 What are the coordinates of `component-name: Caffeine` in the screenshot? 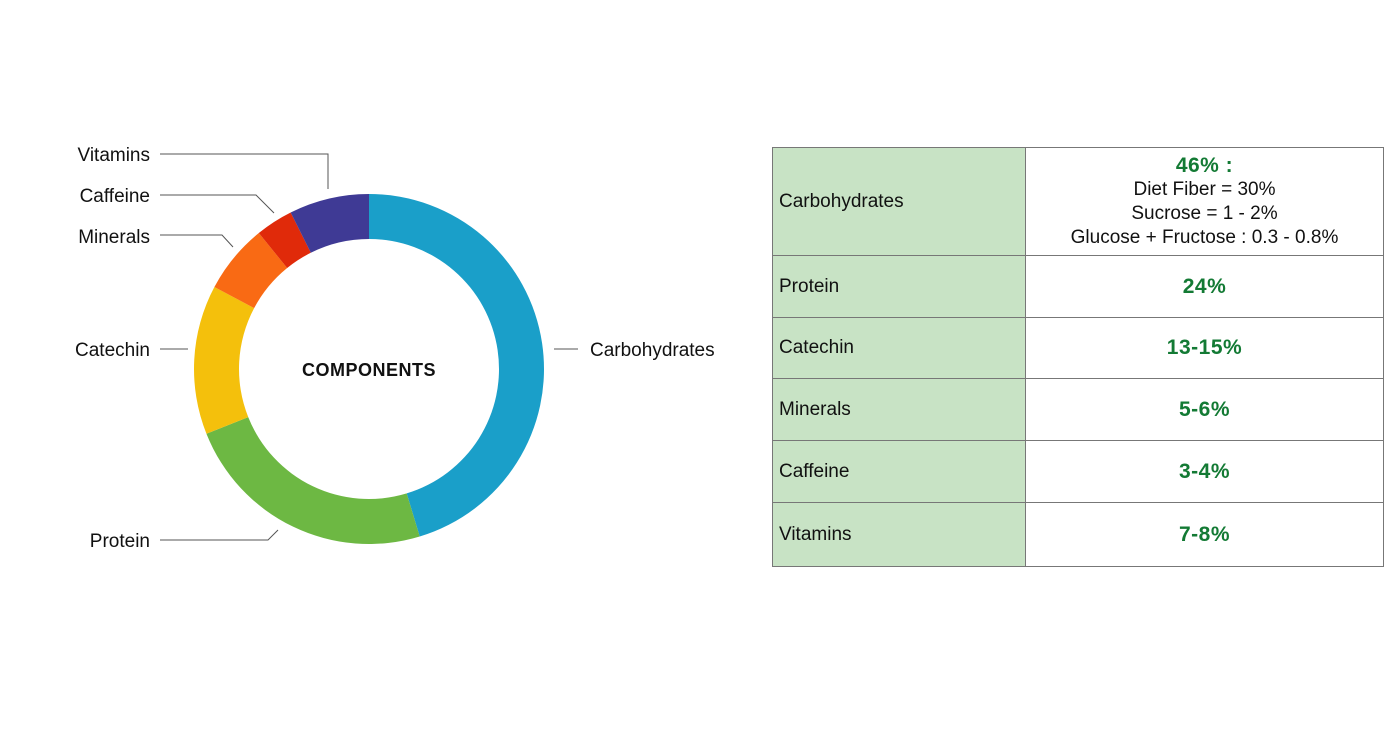 It's located at (899, 472).